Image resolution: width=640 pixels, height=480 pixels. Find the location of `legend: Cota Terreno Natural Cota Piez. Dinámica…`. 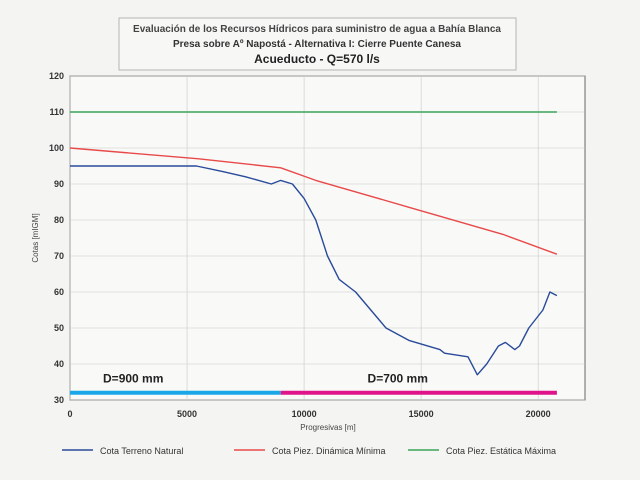

legend: Cota Terreno Natural Cota Piez. Dinámica… is located at coordinates (309, 451).